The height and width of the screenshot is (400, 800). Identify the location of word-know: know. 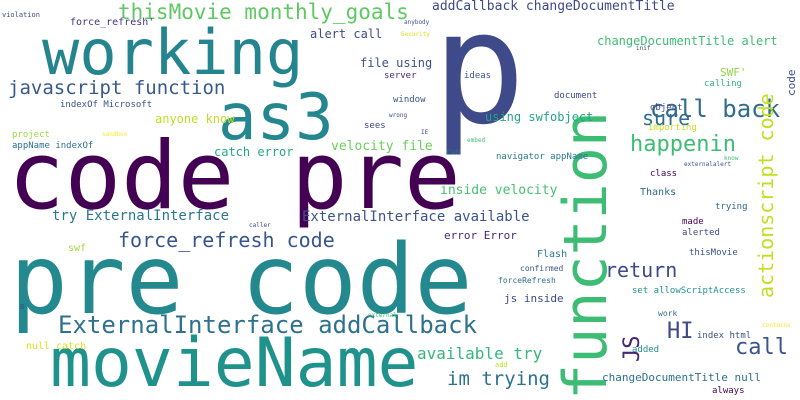
(731, 158).